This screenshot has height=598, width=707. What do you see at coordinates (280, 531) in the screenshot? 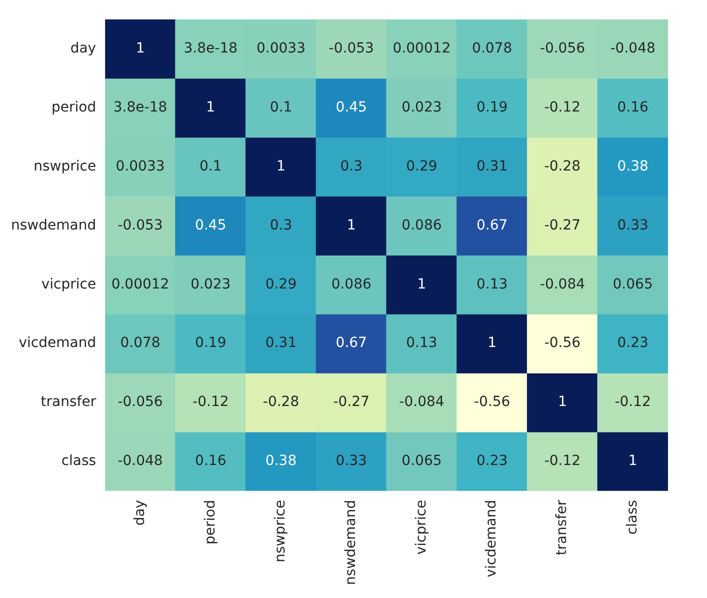
I see `x-tick-label: nswprice` at bounding box center [280, 531].